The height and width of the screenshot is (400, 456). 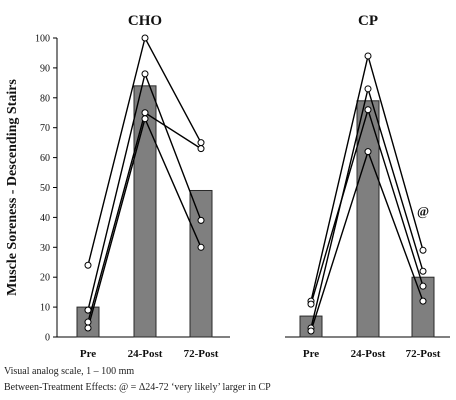 What do you see at coordinates (47, 338) in the screenshot?
I see `y-tick-label: 0` at bounding box center [47, 338].